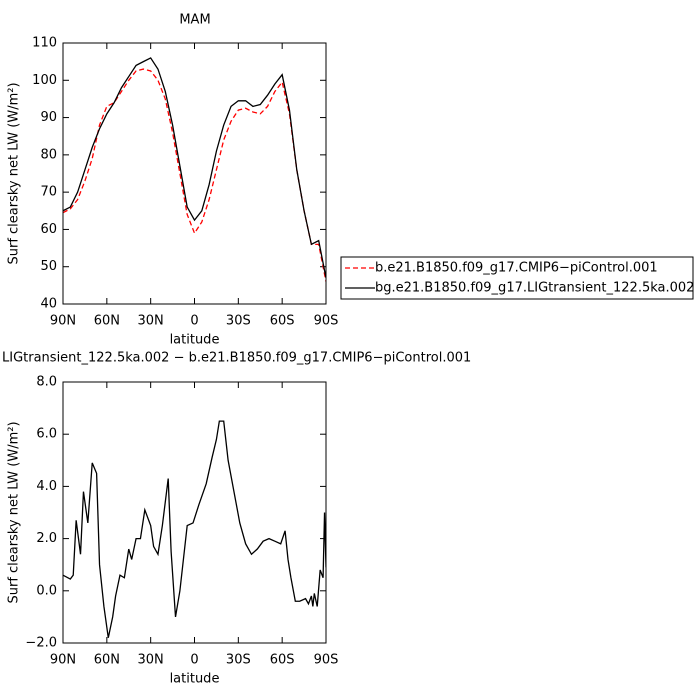 The image size is (700, 700). I want to click on y-tick-label: 100, so click(44, 80).